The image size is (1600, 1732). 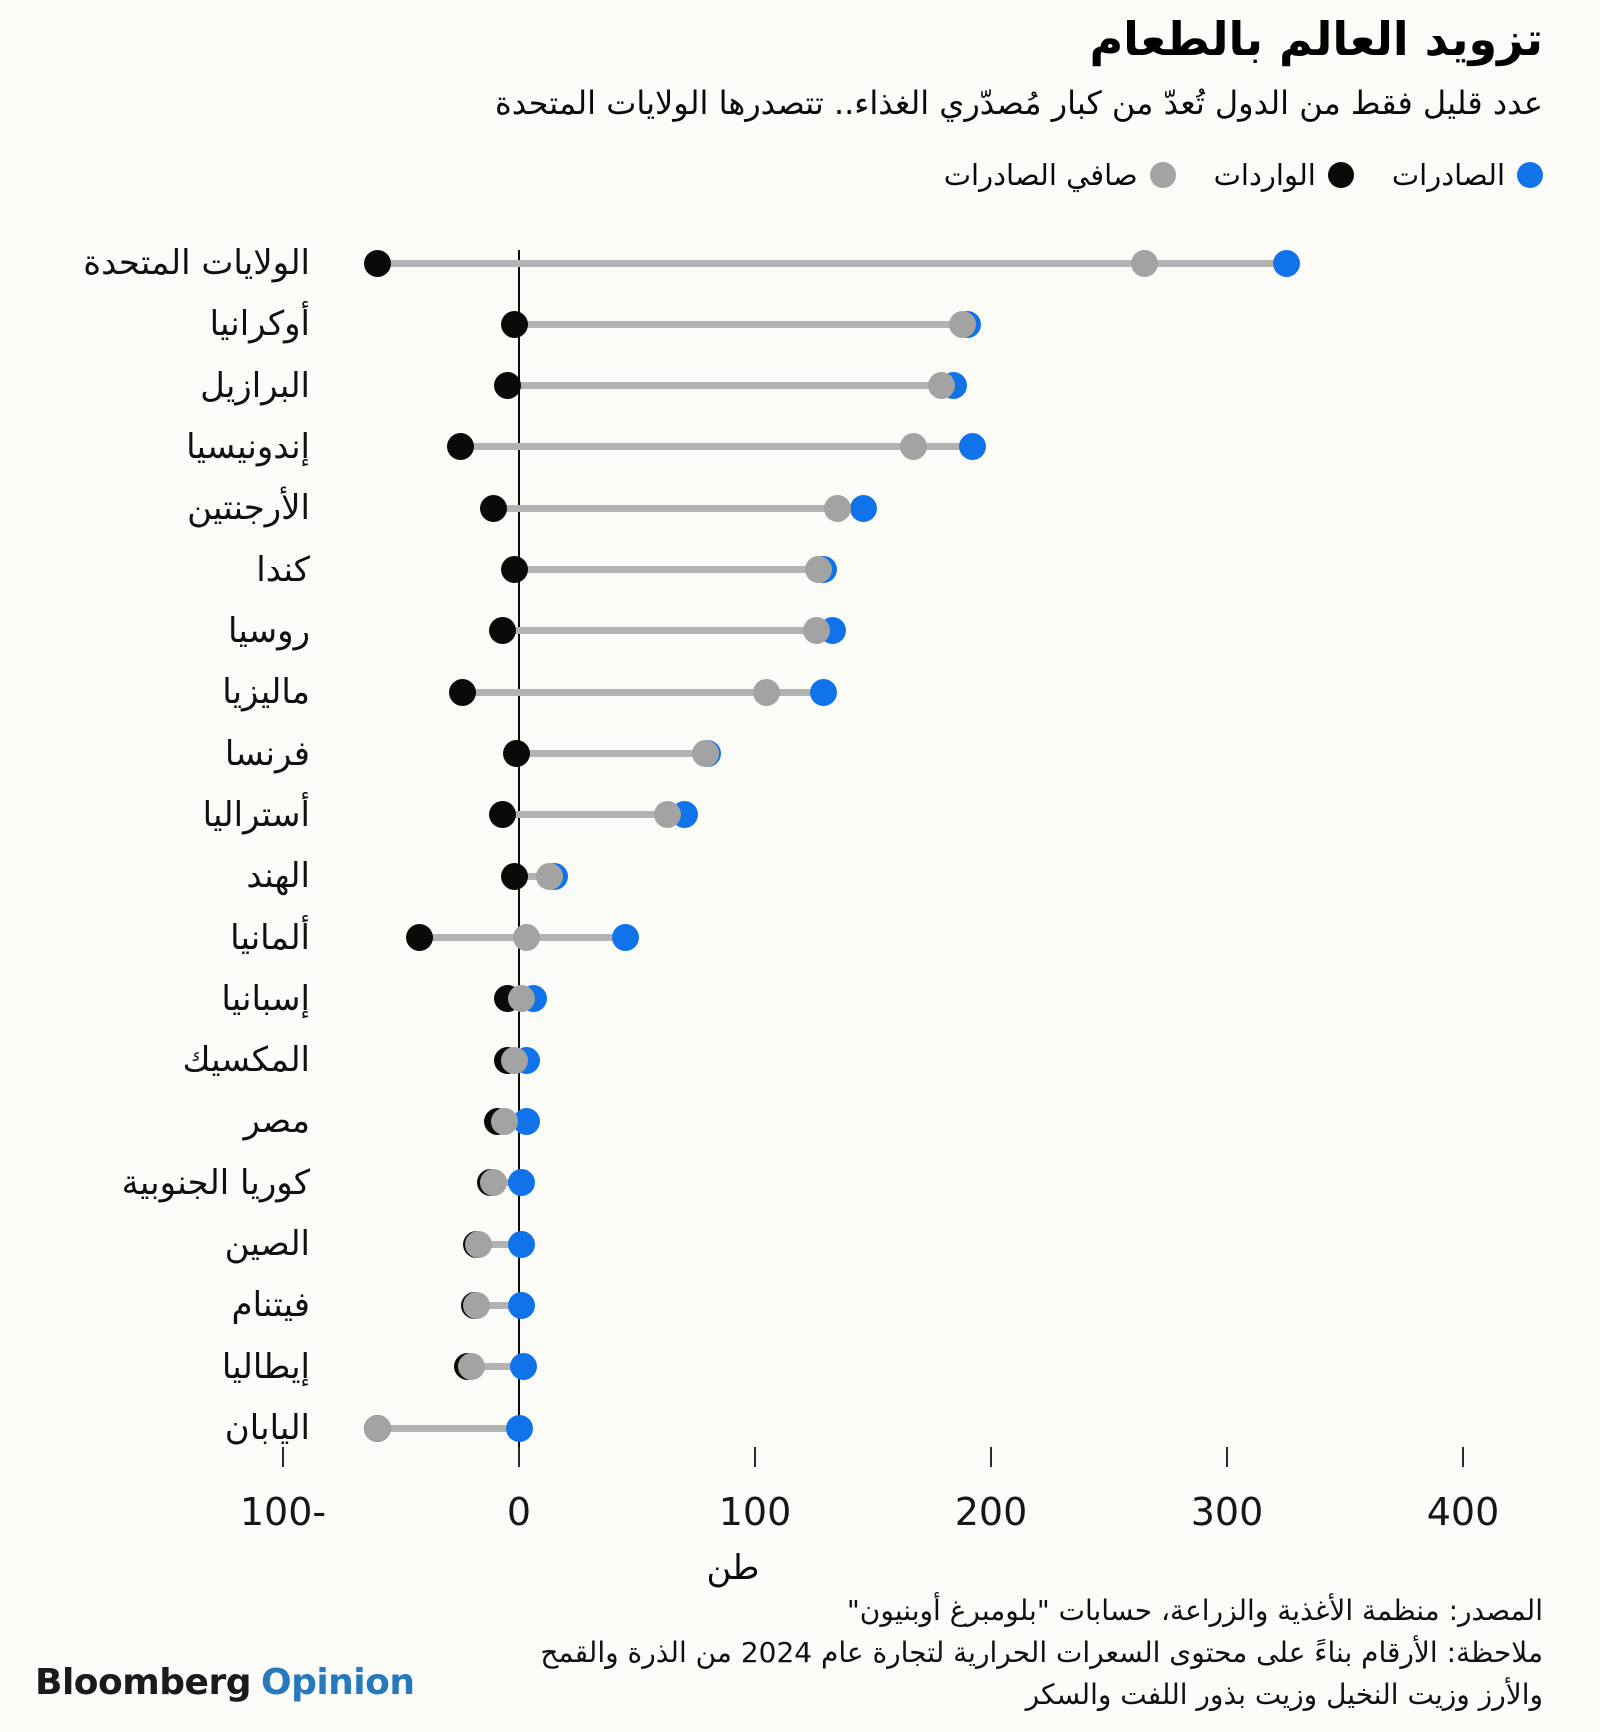 I want to click on country-label: فيتنام, so click(x=270, y=1305).